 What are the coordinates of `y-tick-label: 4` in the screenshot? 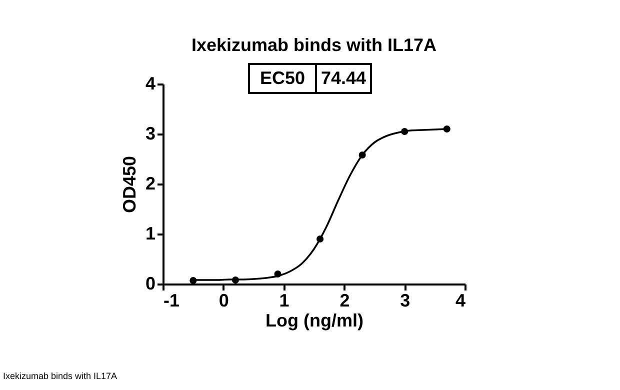 It's located at (150, 84).